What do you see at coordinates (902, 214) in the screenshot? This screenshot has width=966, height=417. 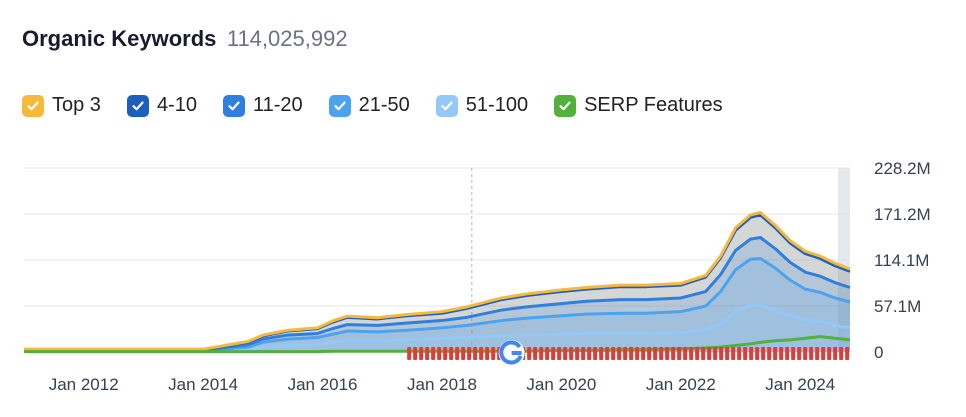 I see `y-tick-label: 171.2M` at bounding box center [902, 214].